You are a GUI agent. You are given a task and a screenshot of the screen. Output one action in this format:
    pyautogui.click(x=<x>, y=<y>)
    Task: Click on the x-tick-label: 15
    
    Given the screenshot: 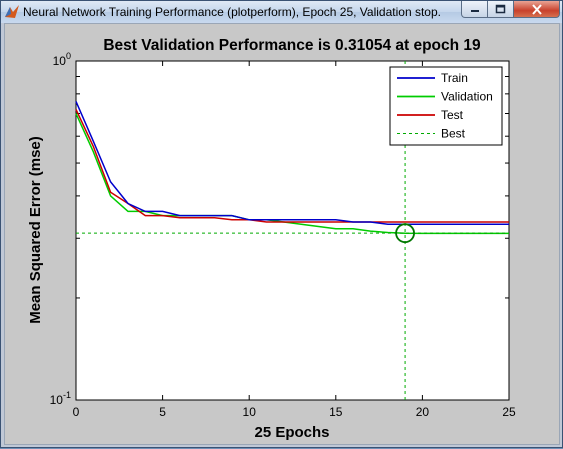 What is the action you would take?
    pyautogui.click(x=336, y=412)
    